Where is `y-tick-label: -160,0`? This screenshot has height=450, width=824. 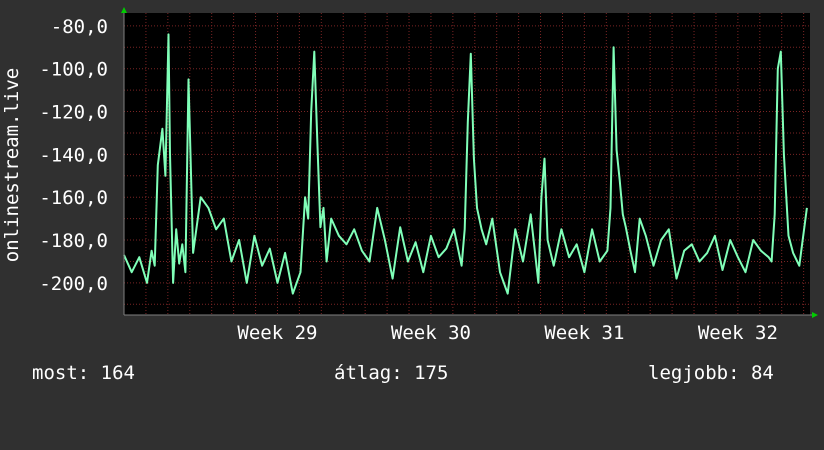
y-tick-label: -160,0 is located at coordinates (73, 198).